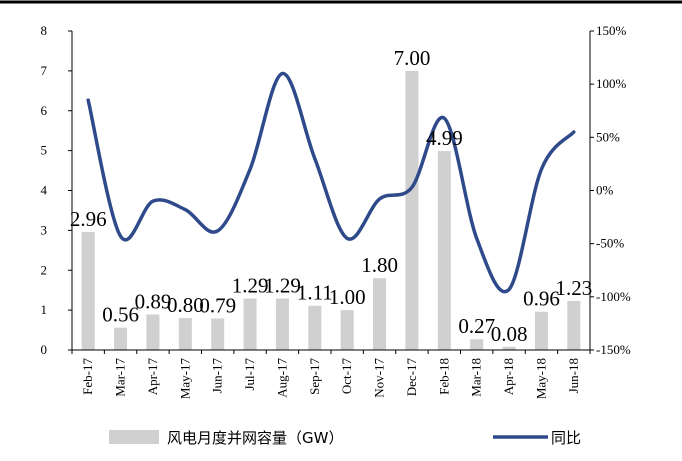 The height and width of the screenshot is (461, 682). What do you see at coordinates (347, 297) in the screenshot?
I see `bar-data-label: 1.00` at bounding box center [347, 297].